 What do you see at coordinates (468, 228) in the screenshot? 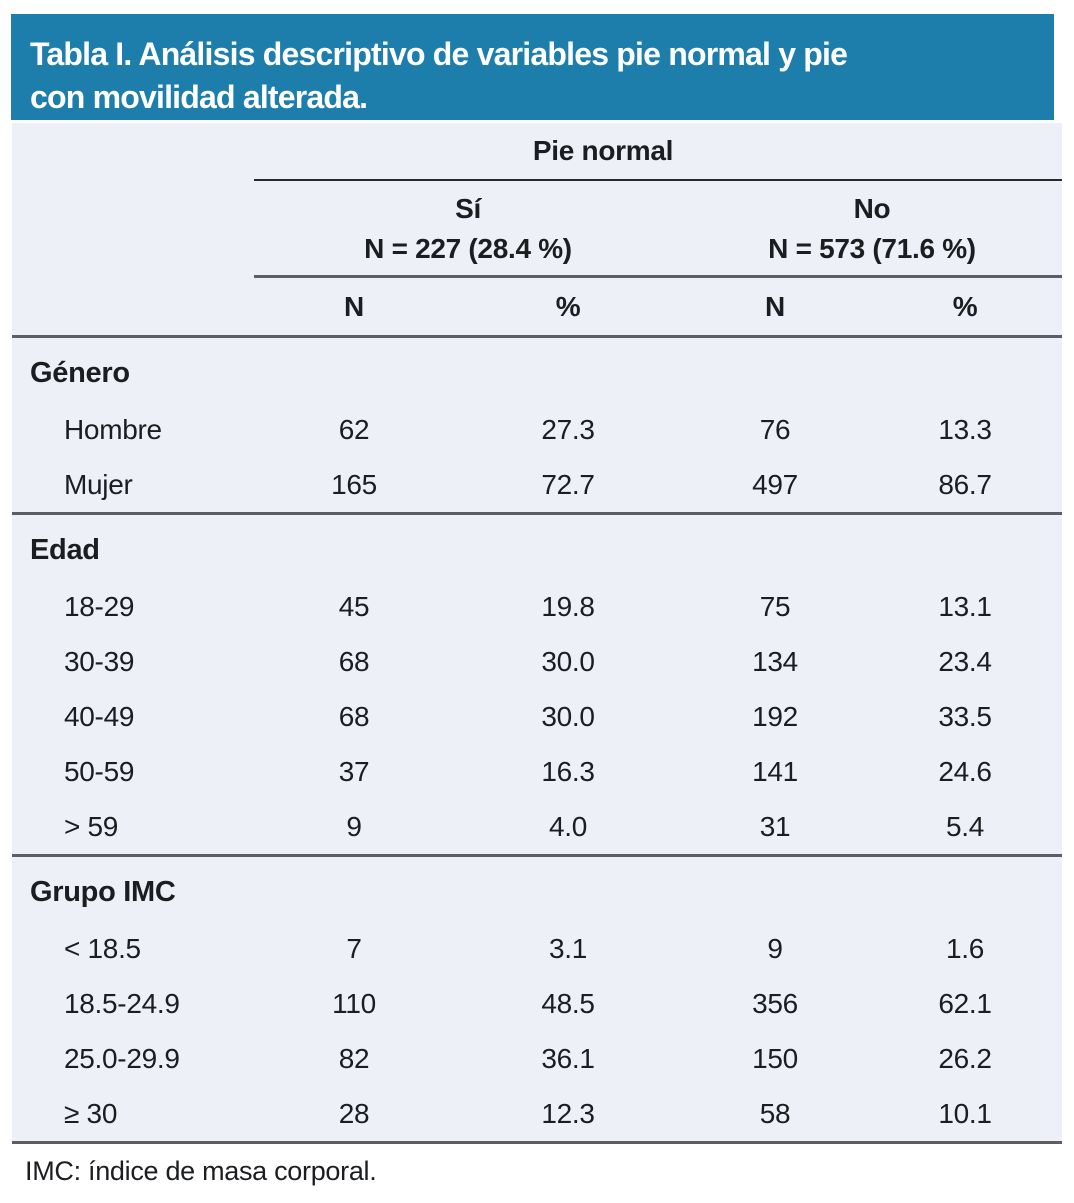
I see `header-subgroup-si: Sí N = 227 (28.4 %)` at bounding box center [468, 228].